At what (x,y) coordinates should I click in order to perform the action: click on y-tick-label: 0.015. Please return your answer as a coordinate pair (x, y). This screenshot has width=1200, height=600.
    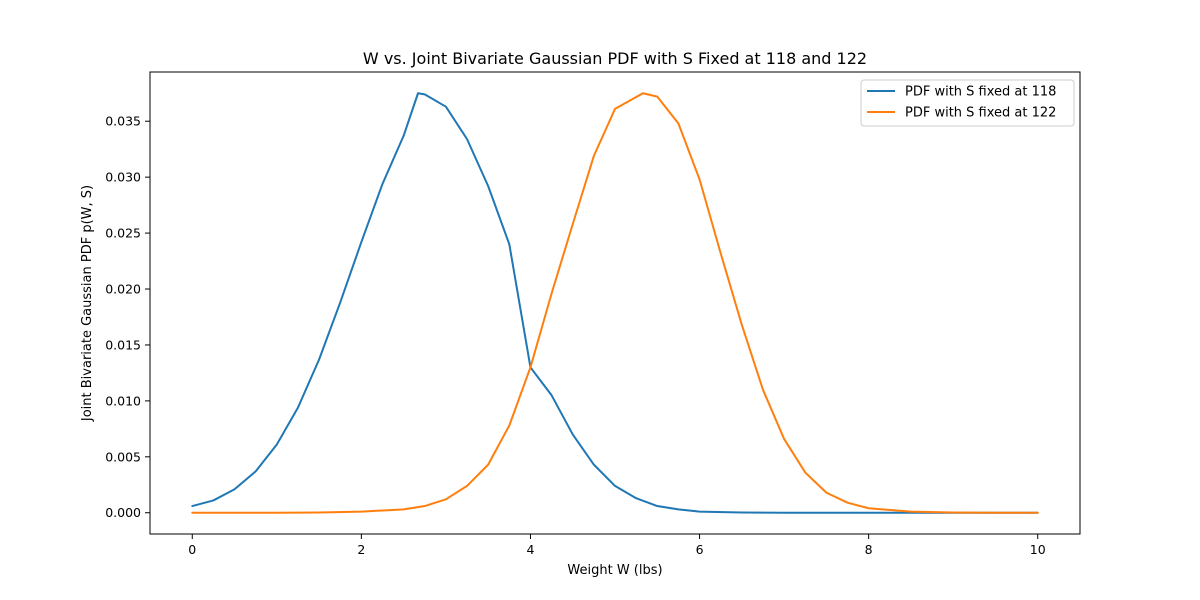
    Looking at the image, I should click on (123, 344).